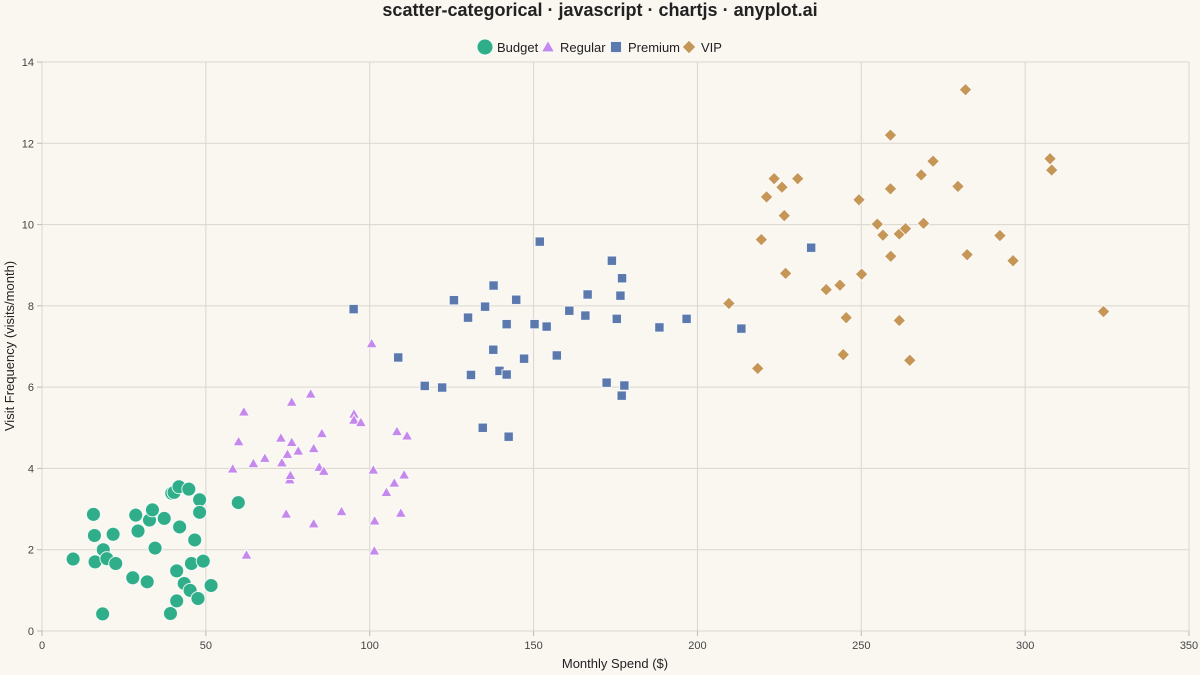 This screenshot has height=675, width=1200. What do you see at coordinates (9, 346) in the screenshot?
I see `y-axis-label: Visit Frequency (visits/month)` at bounding box center [9, 346].